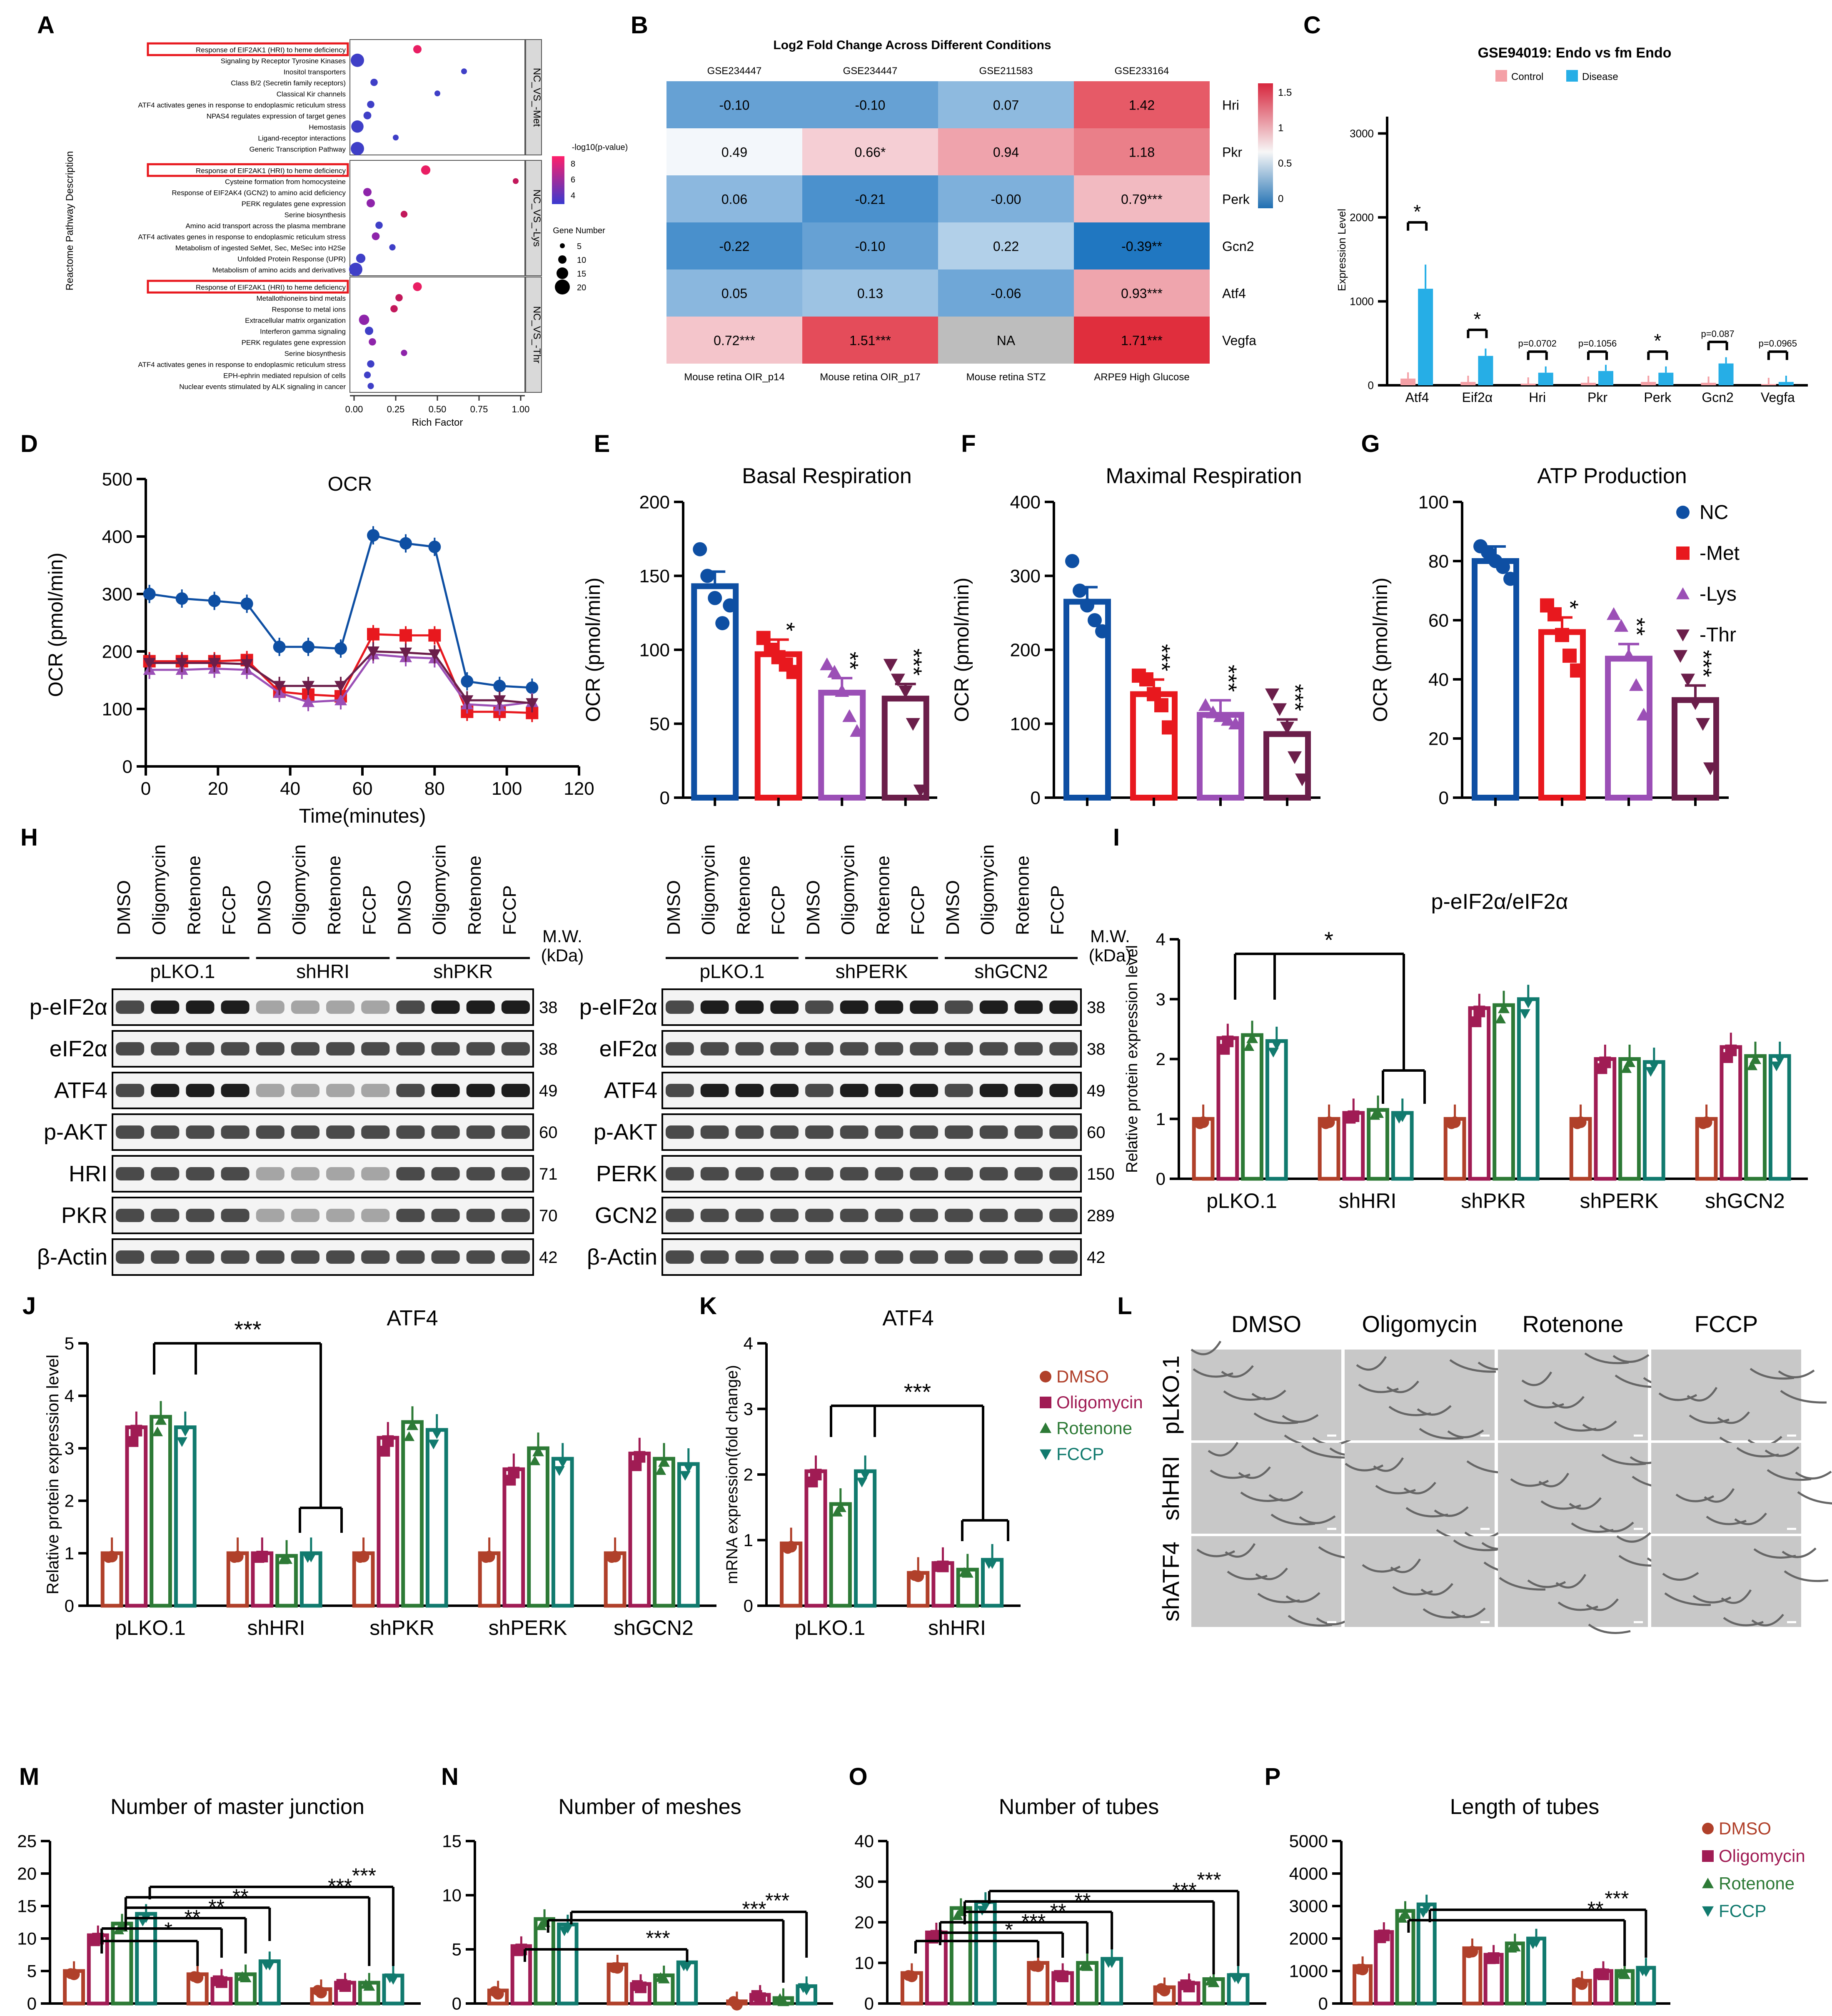  What do you see at coordinates (1308, 1841) in the screenshot?
I see `panelP-y-tick-label: 5000` at bounding box center [1308, 1841].